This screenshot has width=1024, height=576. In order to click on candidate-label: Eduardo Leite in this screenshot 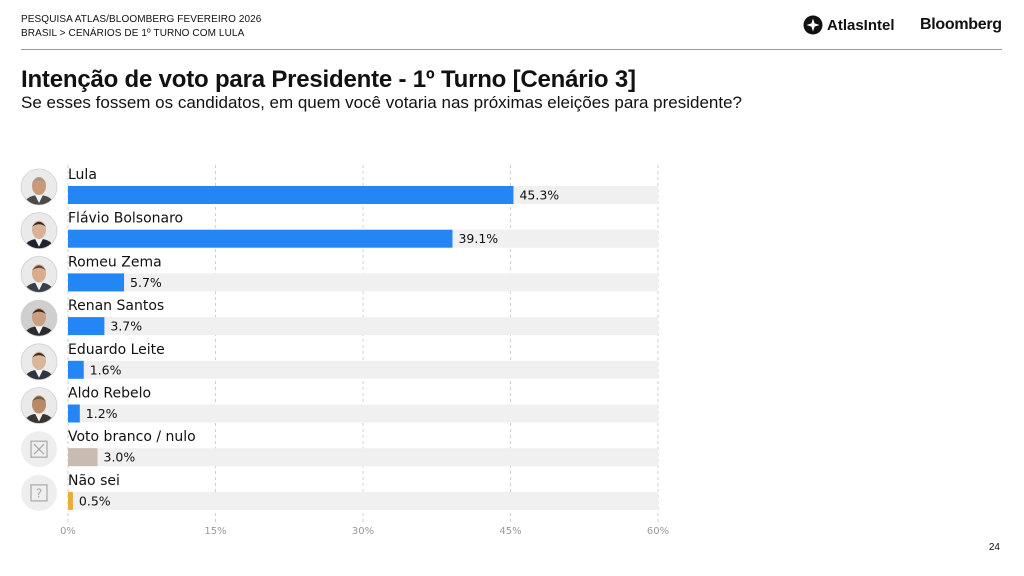, I will do `click(116, 350)`.